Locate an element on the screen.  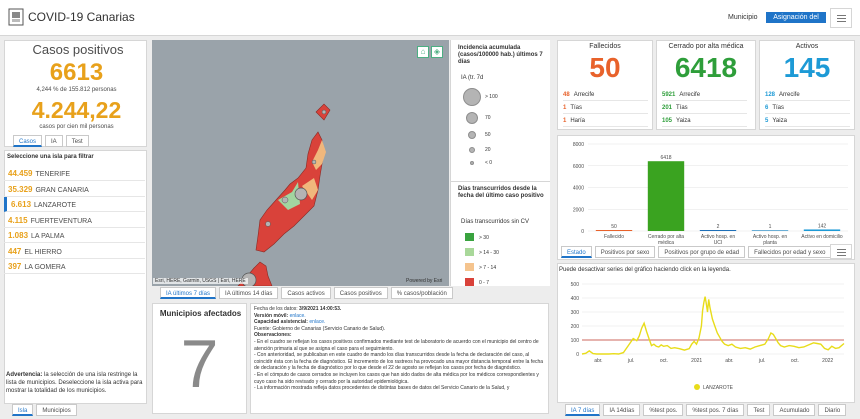
version-label: Versión móvil: is located at coordinates (272, 315).